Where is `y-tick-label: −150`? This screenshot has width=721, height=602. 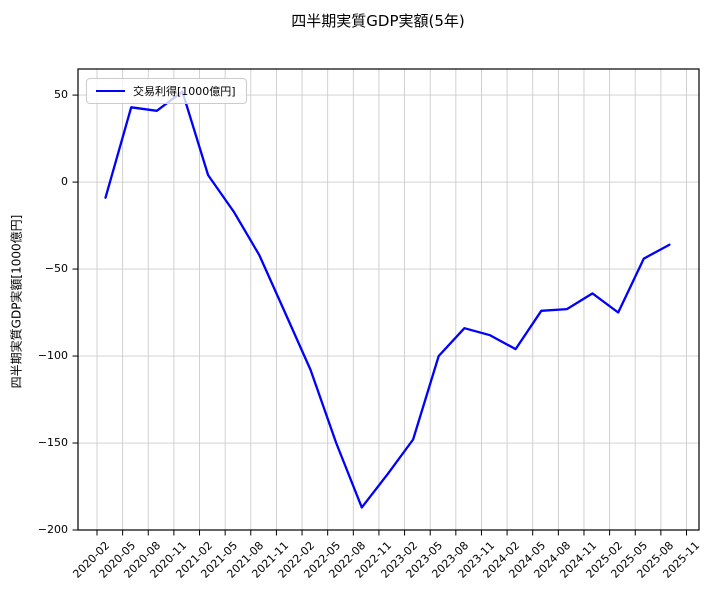 y-tick-label: −150 is located at coordinates (52, 443).